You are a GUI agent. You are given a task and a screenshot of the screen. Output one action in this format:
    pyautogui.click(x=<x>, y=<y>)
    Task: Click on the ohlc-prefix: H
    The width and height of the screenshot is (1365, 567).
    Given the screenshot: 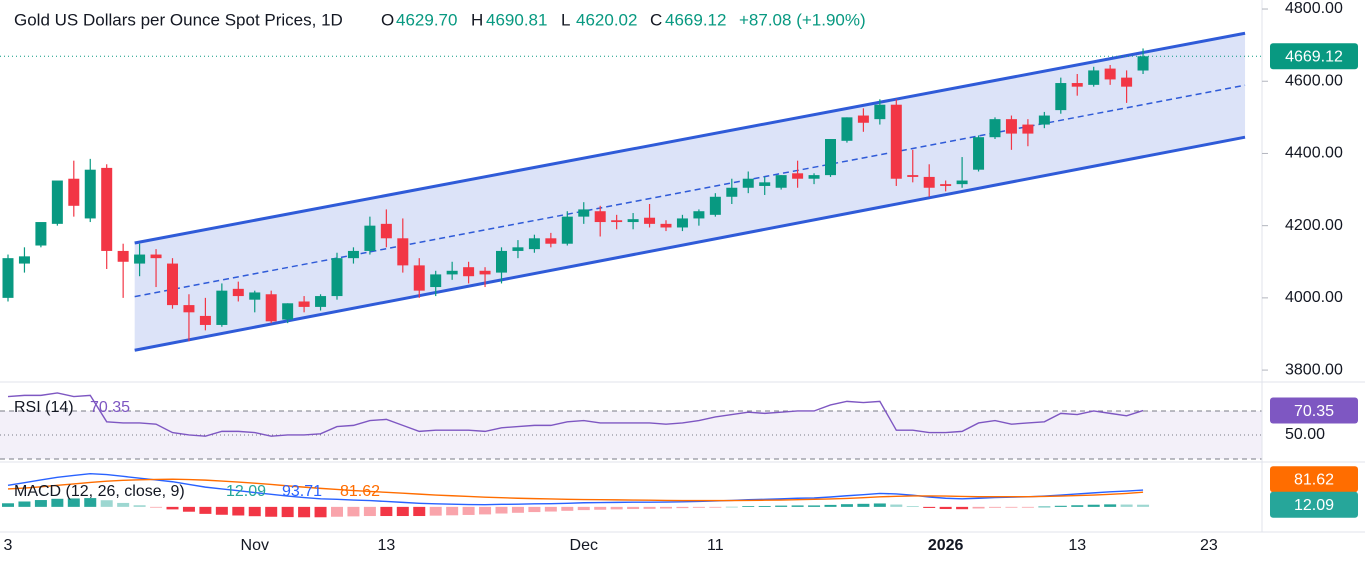 What is the action you would take?
    pyautogui.click(x=477, y=19)
    